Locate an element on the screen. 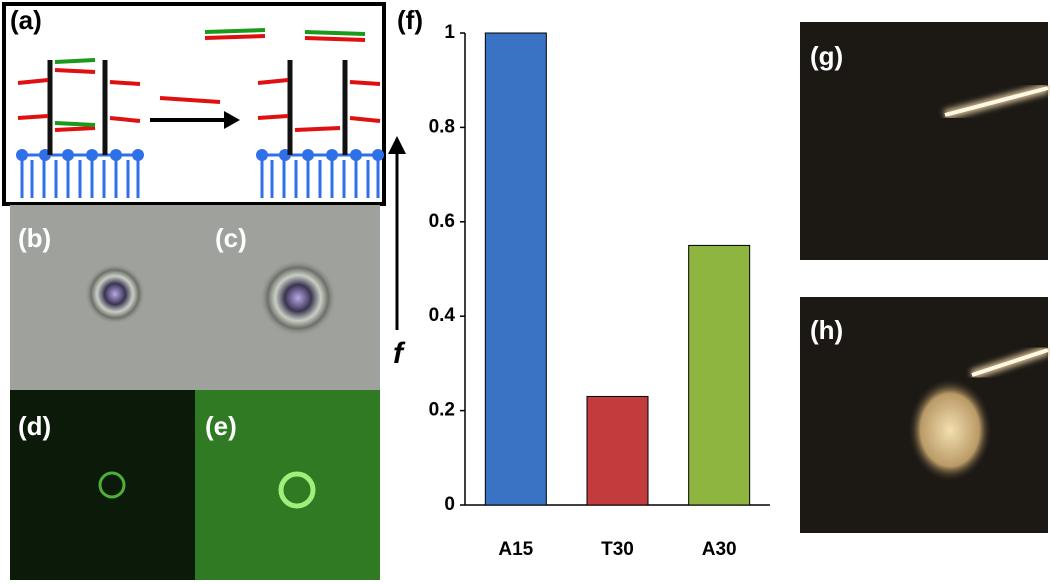 This screenshot has height=584, width=1050. y-tick-label: 0.8 is located at coordinates (442, 126).